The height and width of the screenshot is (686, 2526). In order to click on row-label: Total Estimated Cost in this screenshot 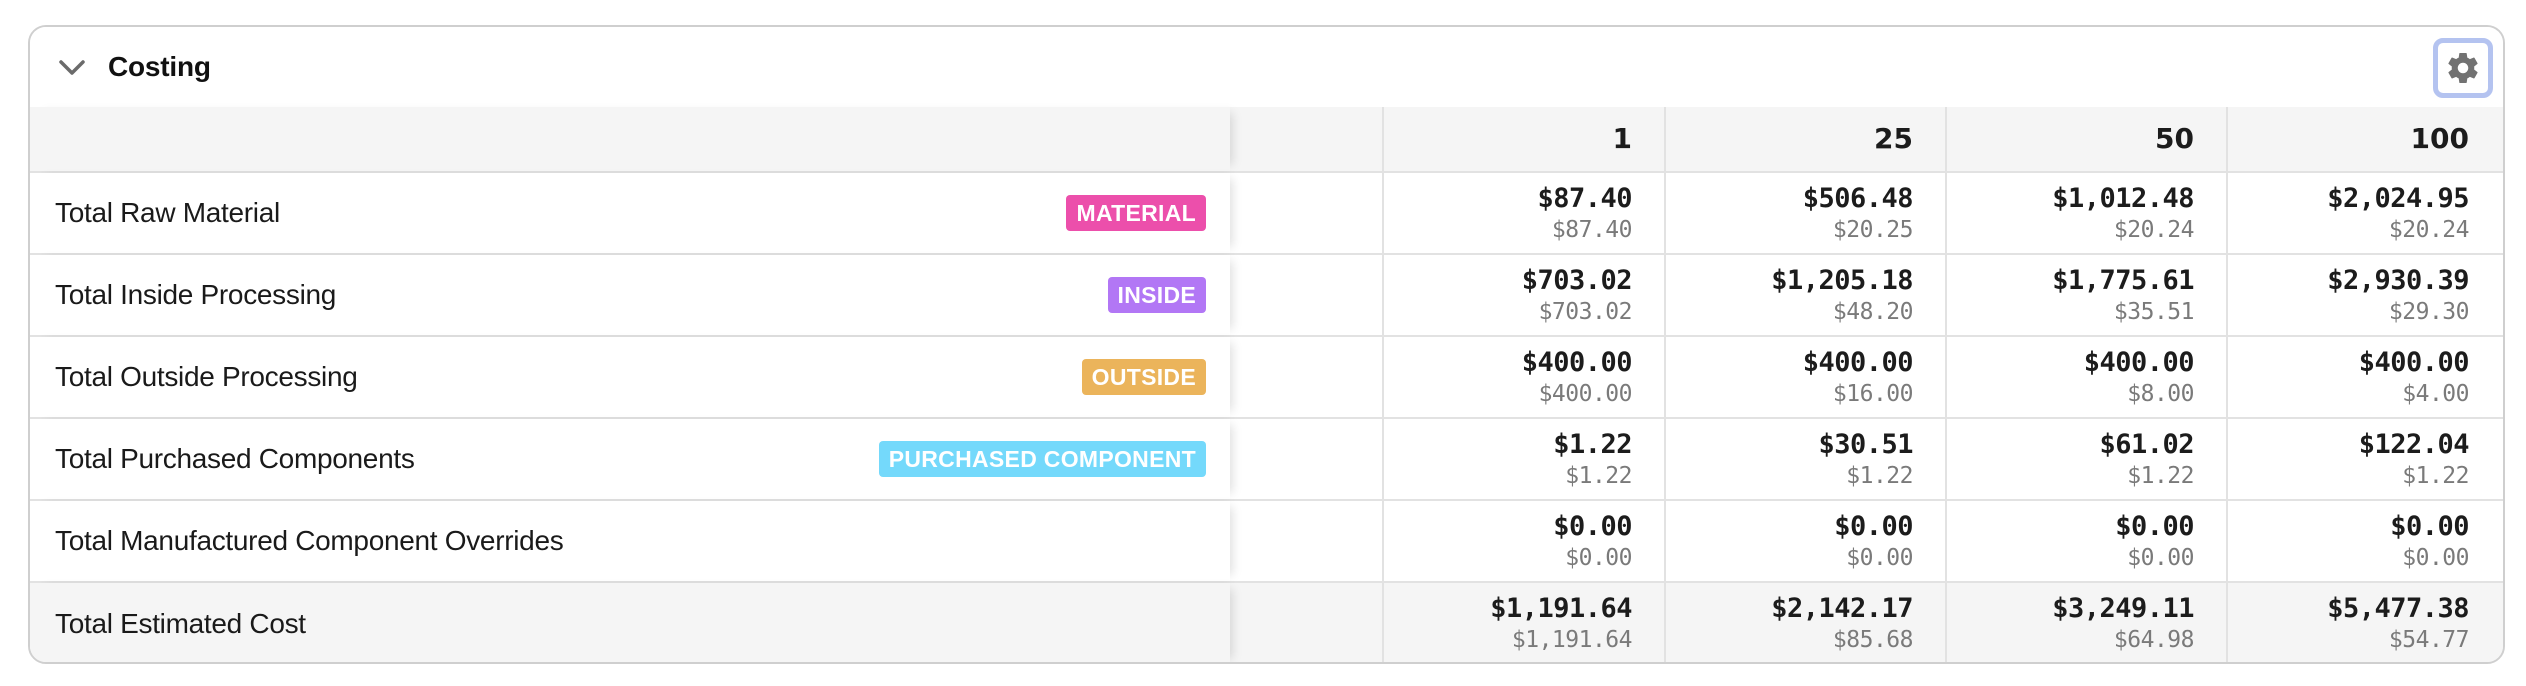, I will do `click(180, 623)`.